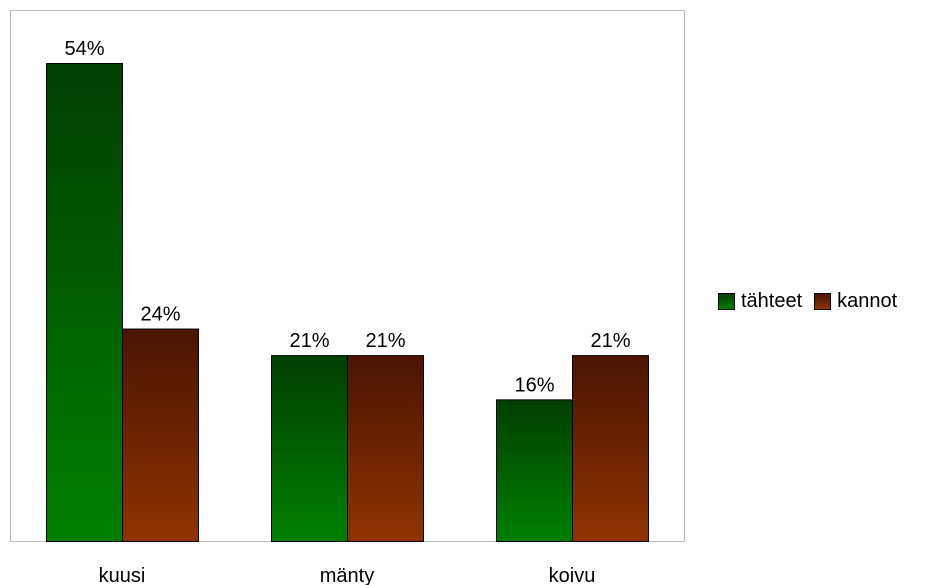  What do you see at coordinates (610, 341) in the screenshot?
I see `value-label-koivu-1: 21%` at bounding box center [610, 341].